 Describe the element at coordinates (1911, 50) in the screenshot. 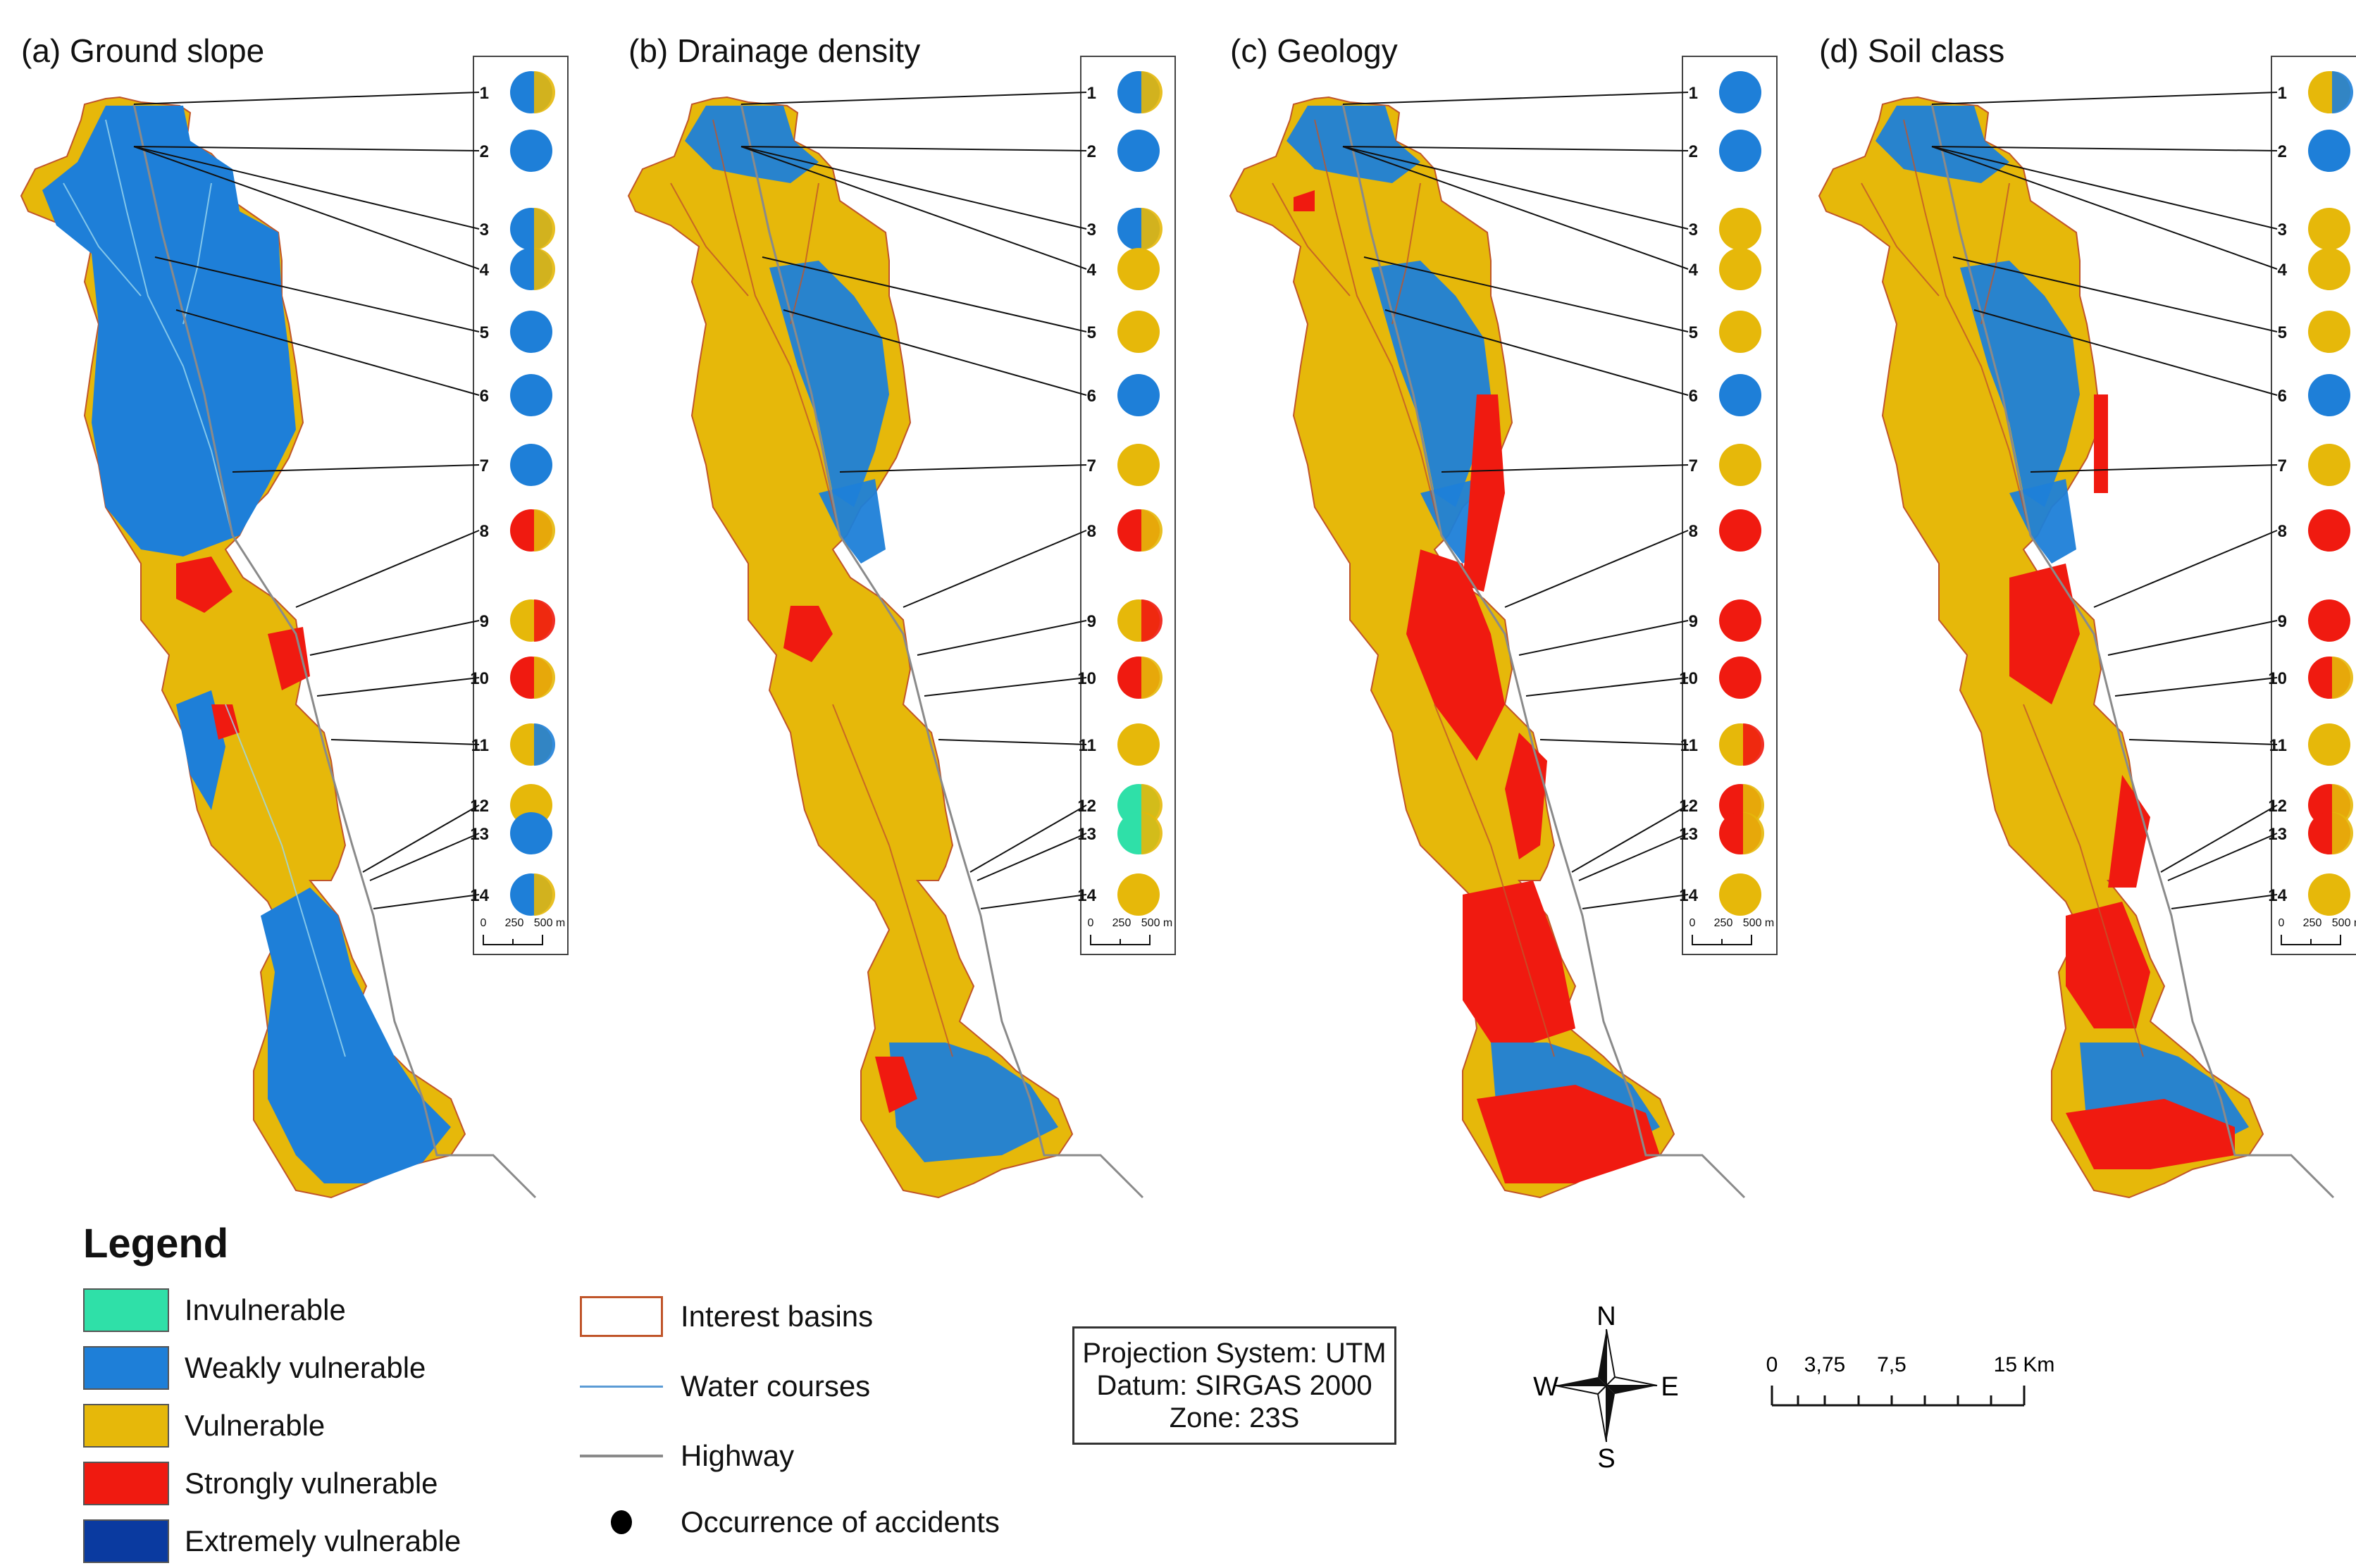

I see `panel-title: (d) Soil class` at that location.